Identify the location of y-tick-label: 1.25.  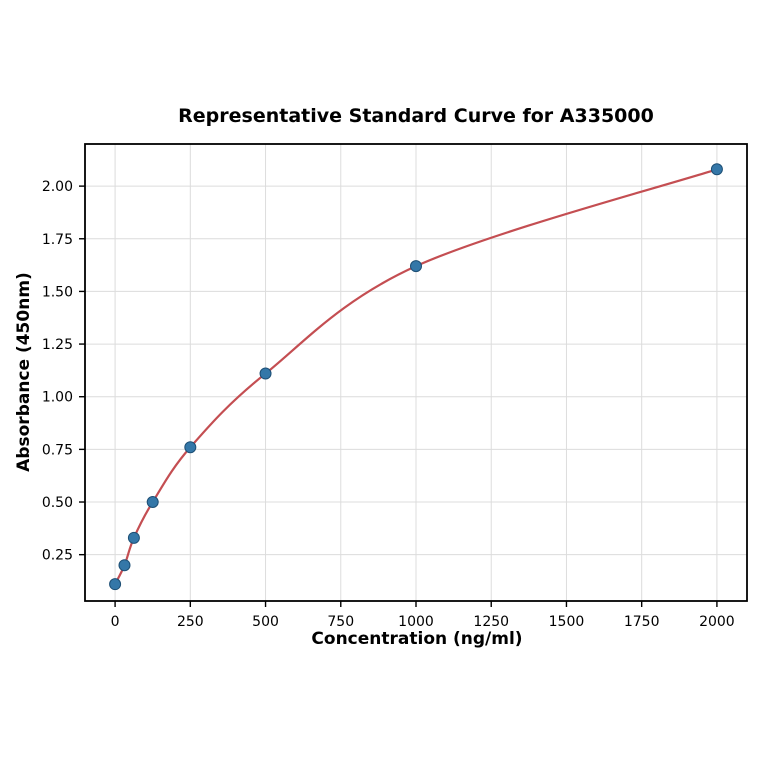
(57, 345).